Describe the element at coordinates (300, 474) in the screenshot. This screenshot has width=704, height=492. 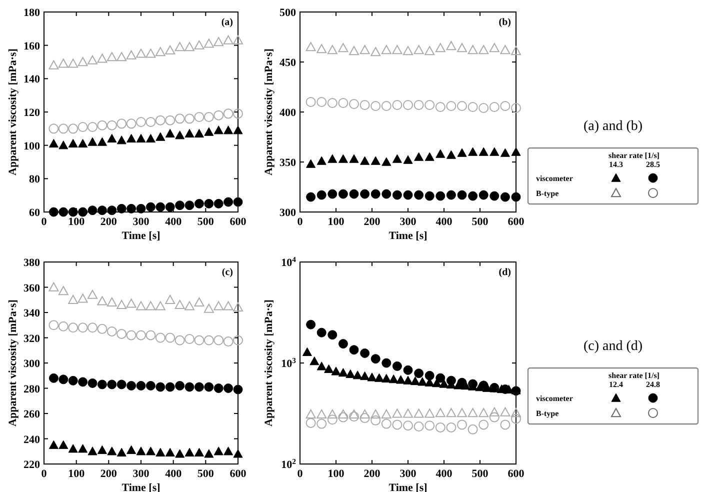
I see `x-tick-label: 0` at that location.